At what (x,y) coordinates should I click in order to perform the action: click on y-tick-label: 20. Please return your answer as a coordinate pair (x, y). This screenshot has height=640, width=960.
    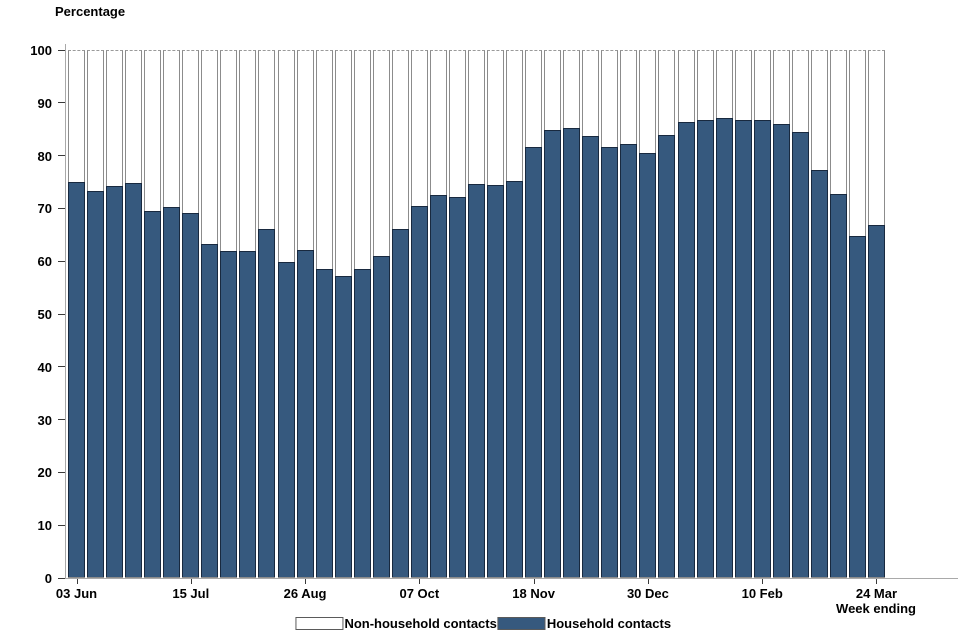
    Looking at the image, I should click on (44, 473).